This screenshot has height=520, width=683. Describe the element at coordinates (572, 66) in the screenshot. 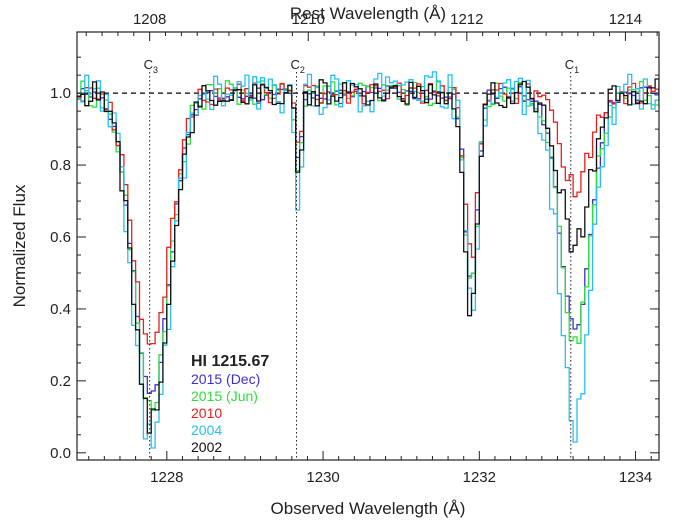

I see `component-marker-label: C1` at that location.